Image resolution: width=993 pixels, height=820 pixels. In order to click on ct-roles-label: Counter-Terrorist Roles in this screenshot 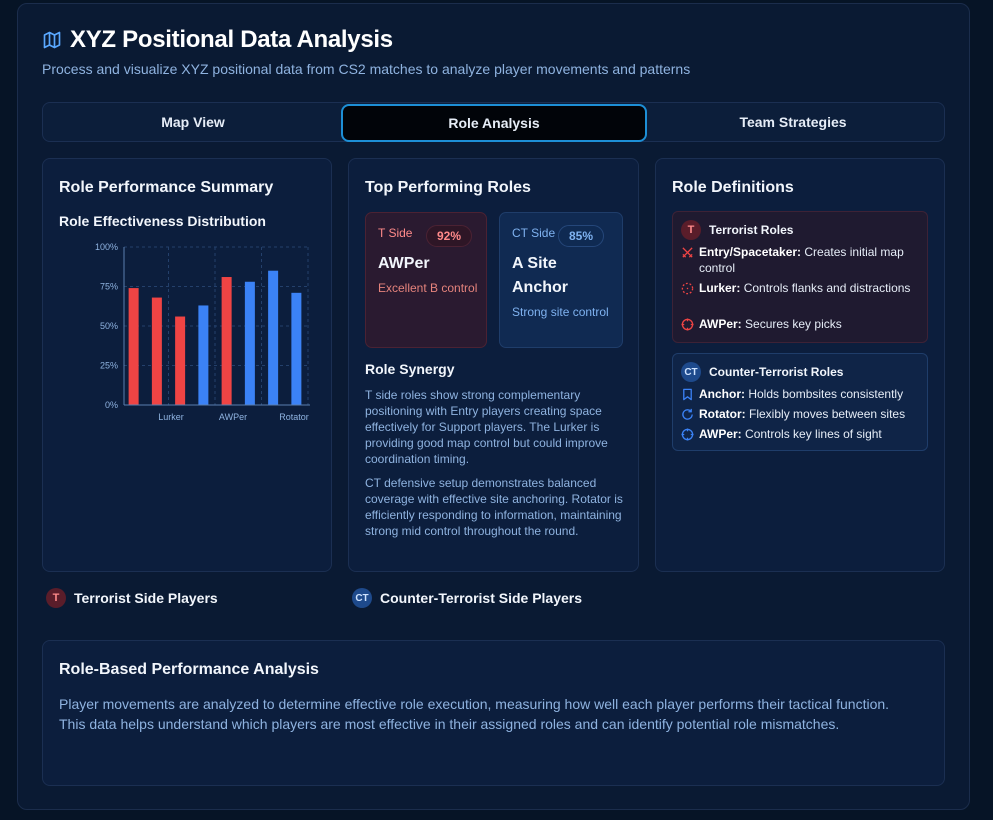, I will do `click(776, 372)`.